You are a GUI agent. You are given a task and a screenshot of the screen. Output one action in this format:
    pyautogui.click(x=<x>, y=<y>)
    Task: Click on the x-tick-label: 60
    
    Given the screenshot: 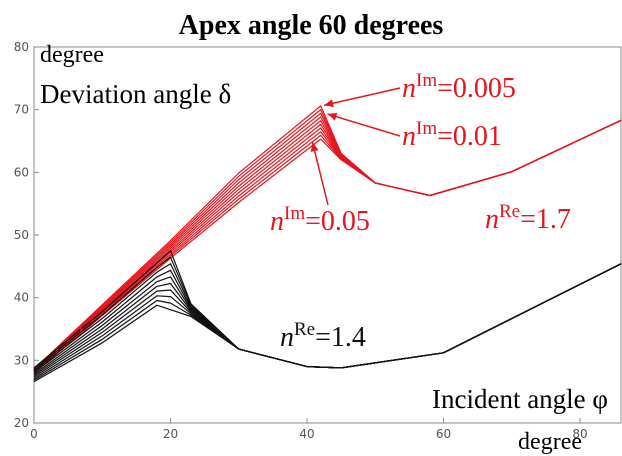 What is the action you would take?
    pyautogui.click(x=443, y=434)
    